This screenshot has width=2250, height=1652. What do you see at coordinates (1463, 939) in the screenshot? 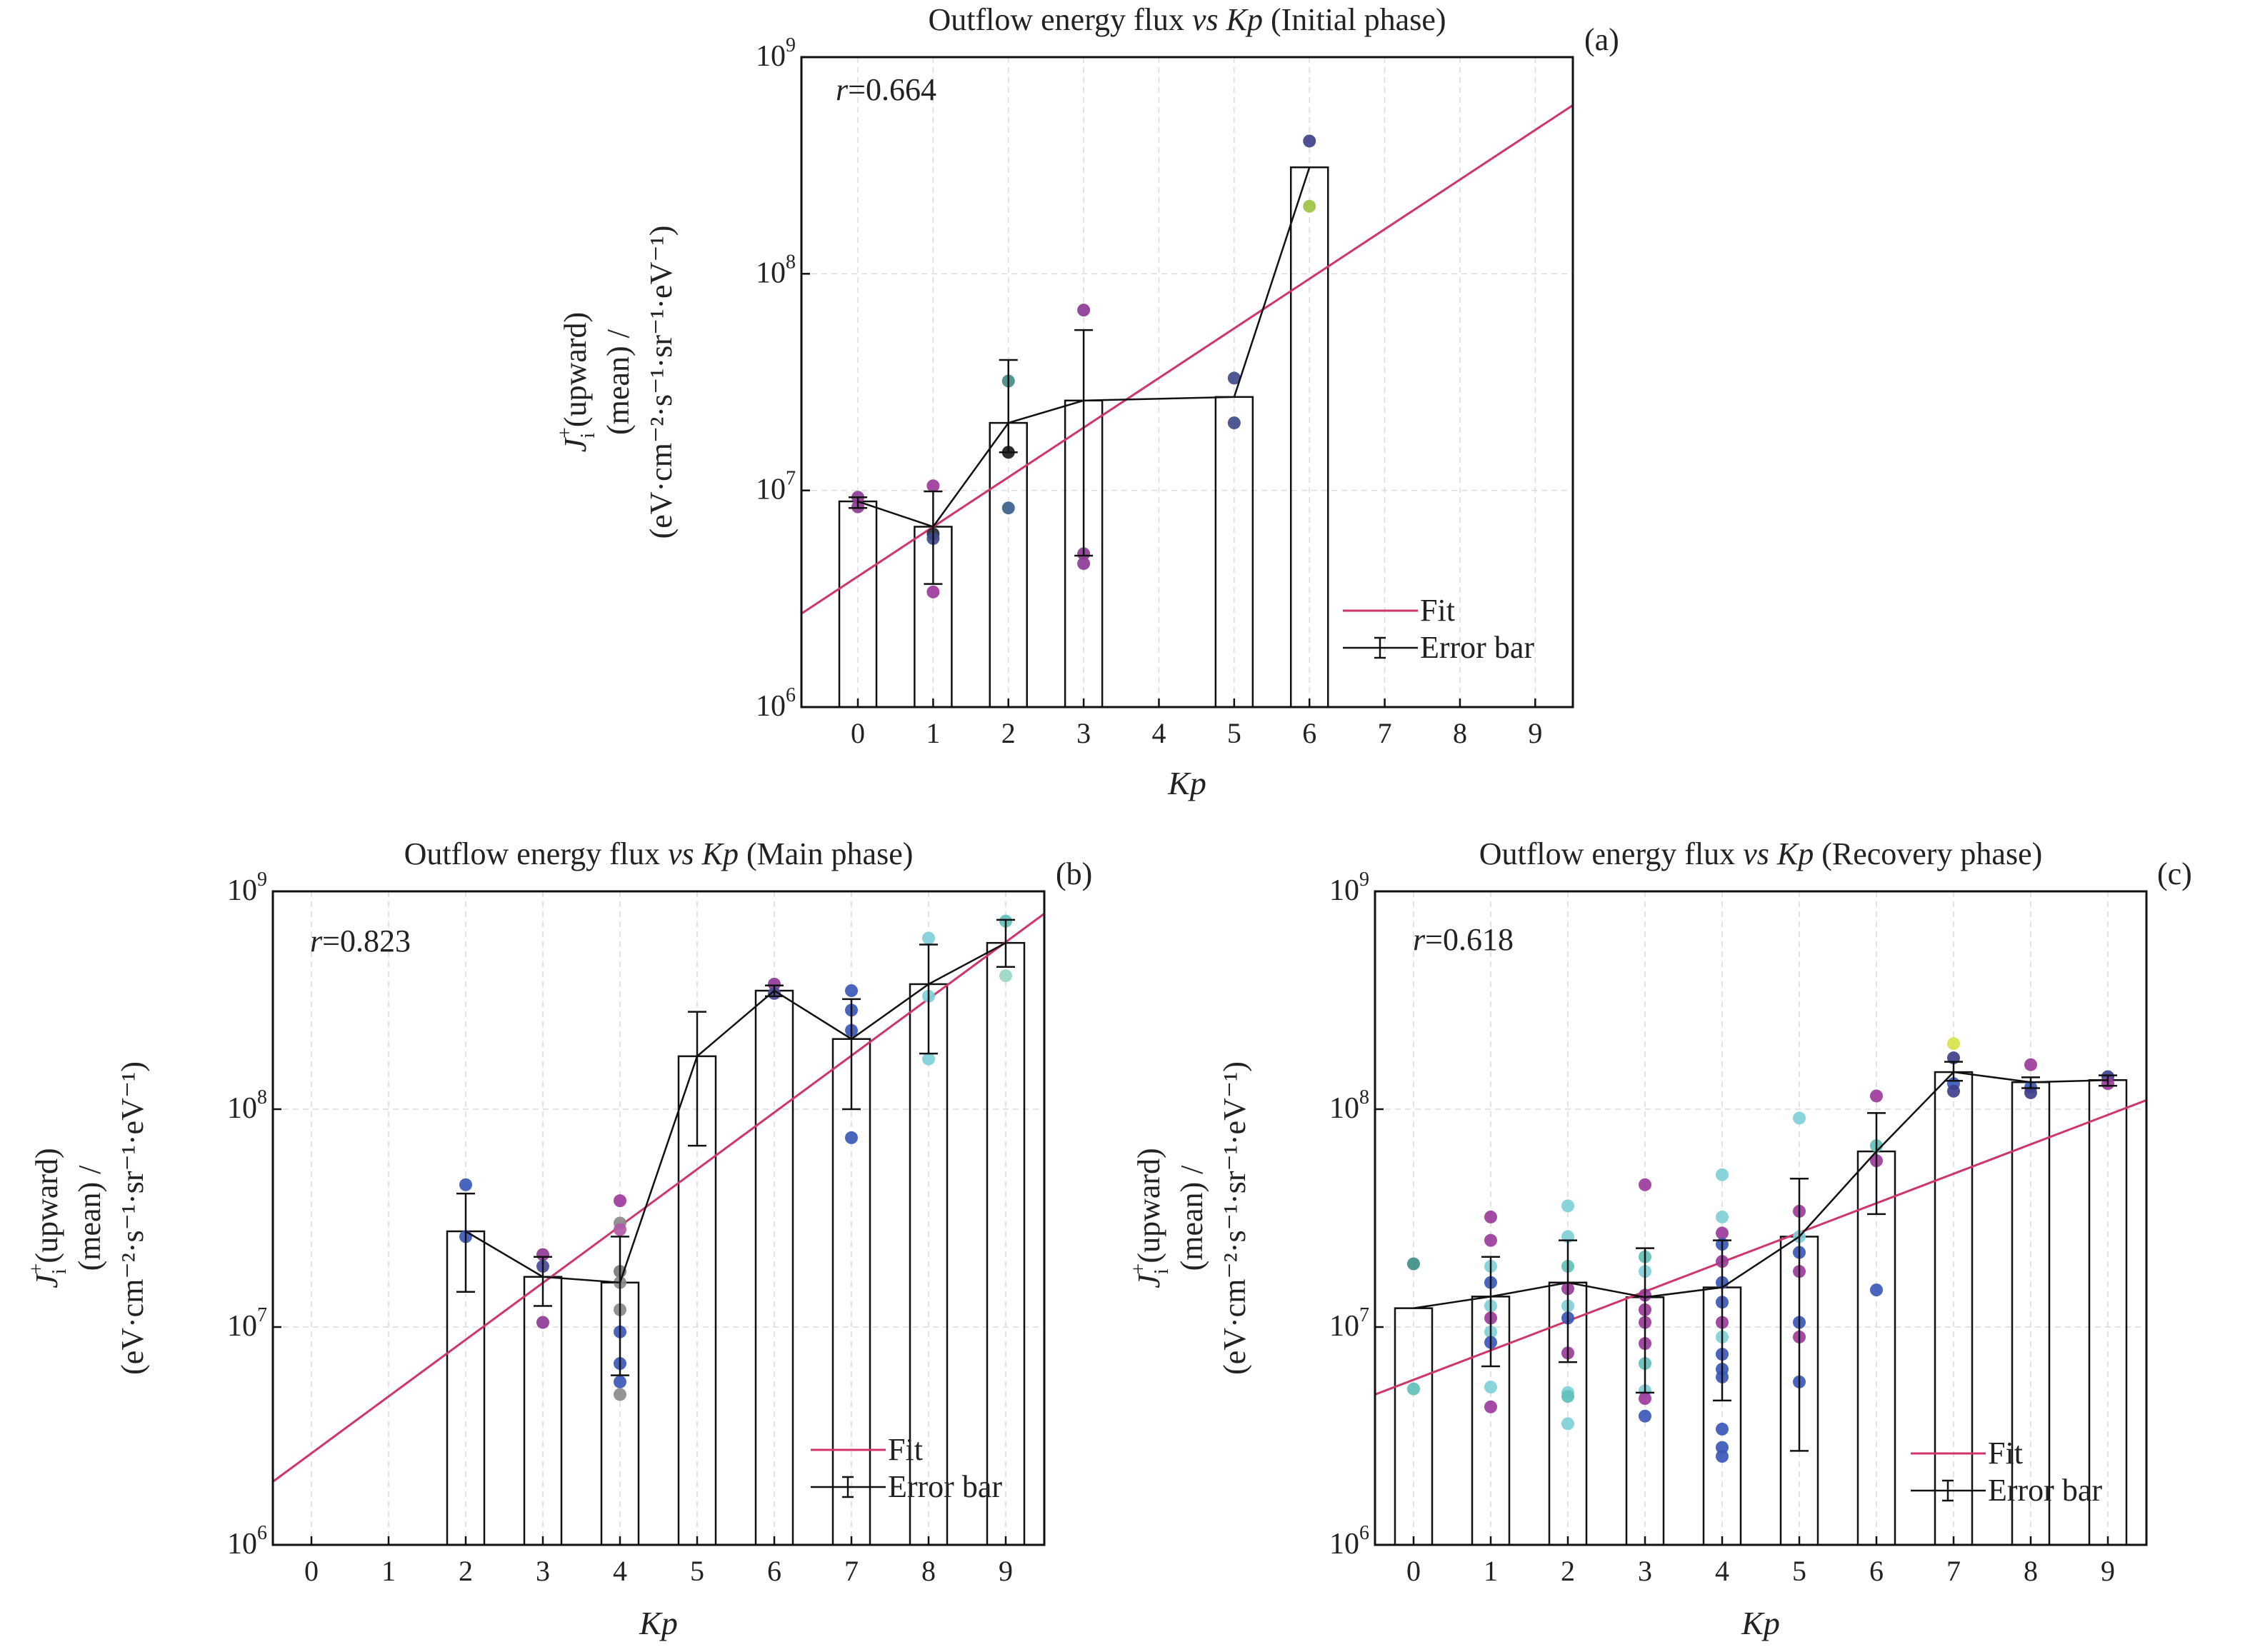
I see `correlation-label: r=0.618` at bounding box center [1463, 939].